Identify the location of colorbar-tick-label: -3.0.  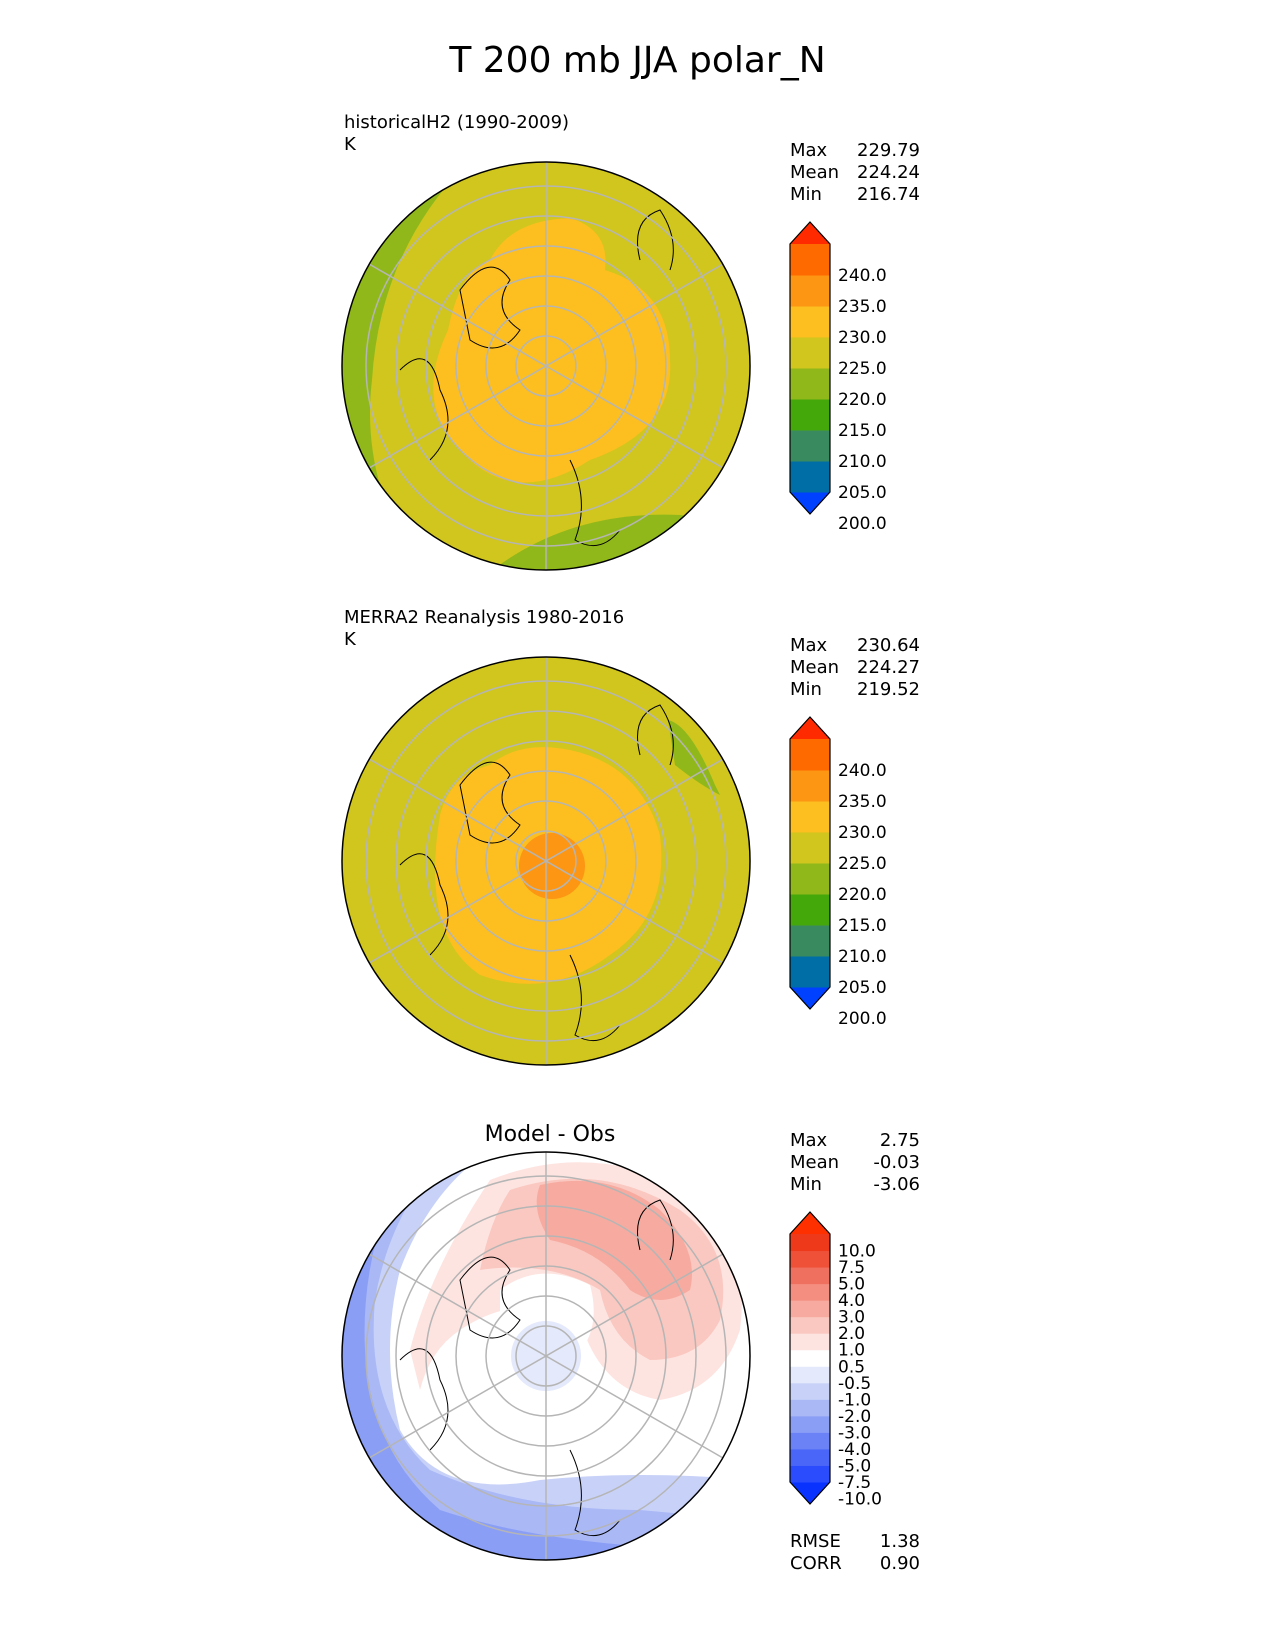
(854, 1433).